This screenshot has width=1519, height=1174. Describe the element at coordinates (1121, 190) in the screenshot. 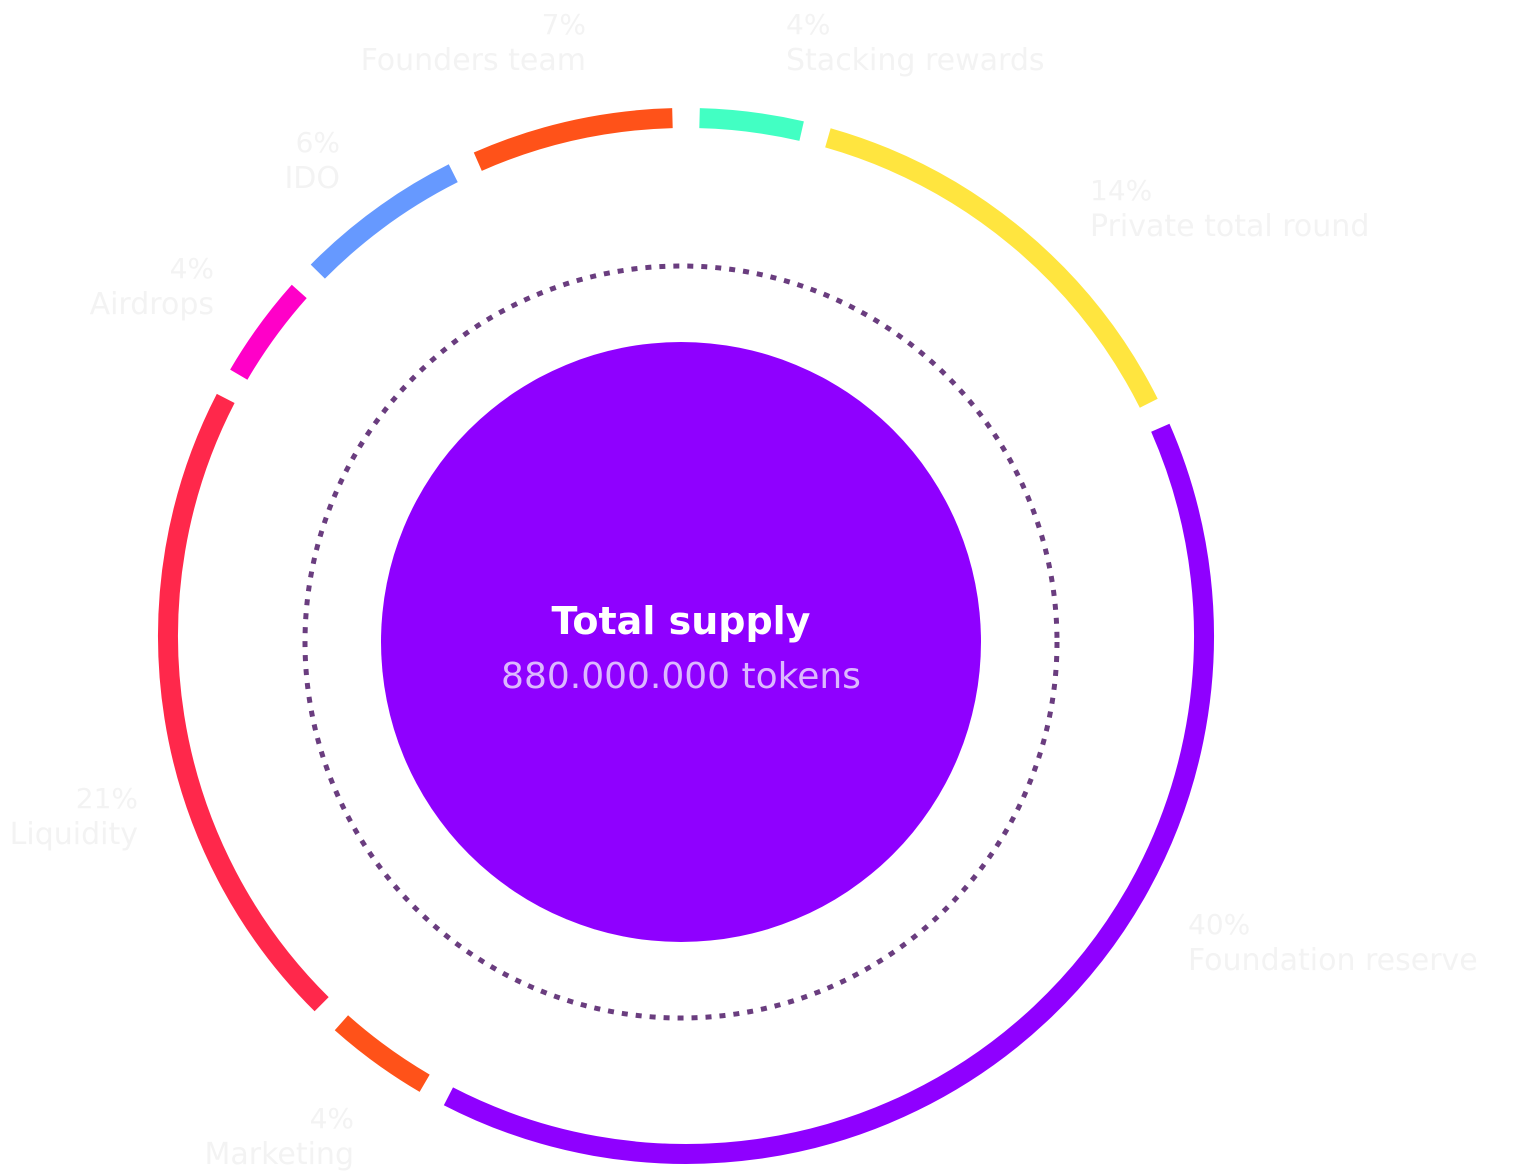

I see `slice-percent-label: 14%` at that location.